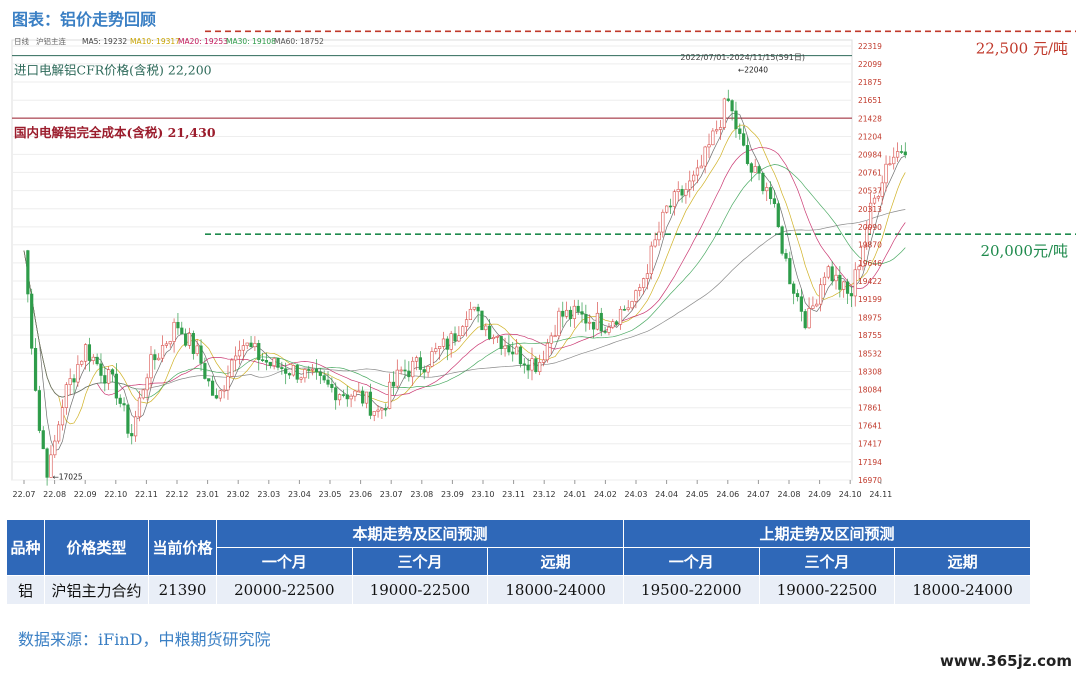 This screenshot has height=678, width=1080. What do you see at coordinates (727, 494) in the screenshot?
I see `x-tick-label: 24.06` at bounding box center [727, 494].